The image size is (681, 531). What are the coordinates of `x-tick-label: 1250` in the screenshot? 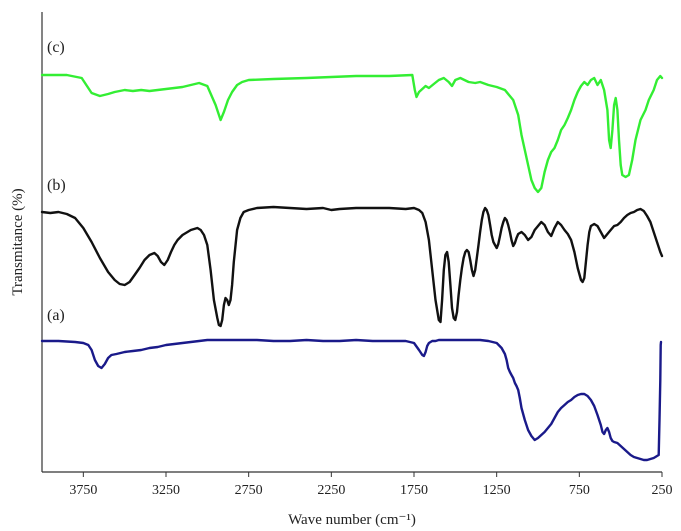 It's located at (497, 490).